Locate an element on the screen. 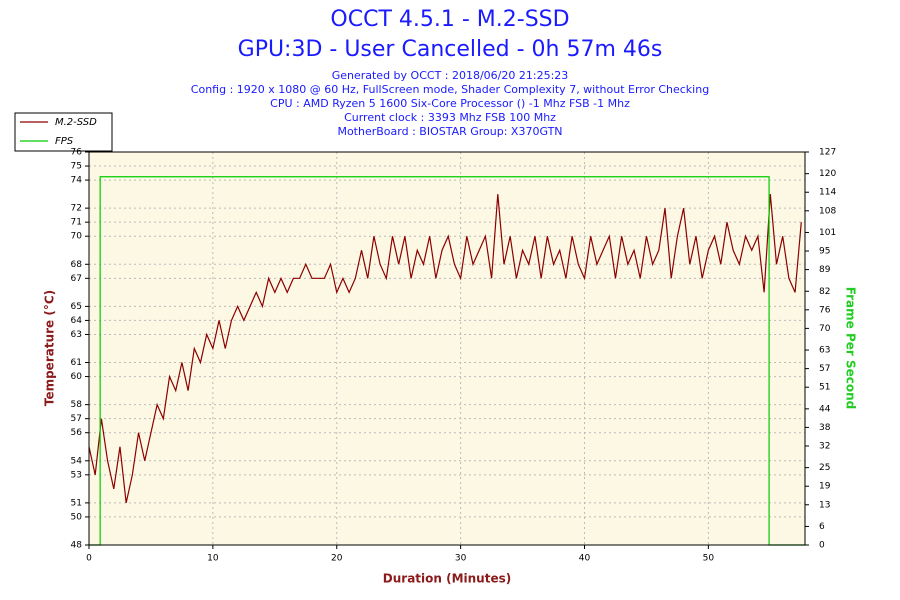  x-tick-label: 0 is located at coordinates (89, 559).